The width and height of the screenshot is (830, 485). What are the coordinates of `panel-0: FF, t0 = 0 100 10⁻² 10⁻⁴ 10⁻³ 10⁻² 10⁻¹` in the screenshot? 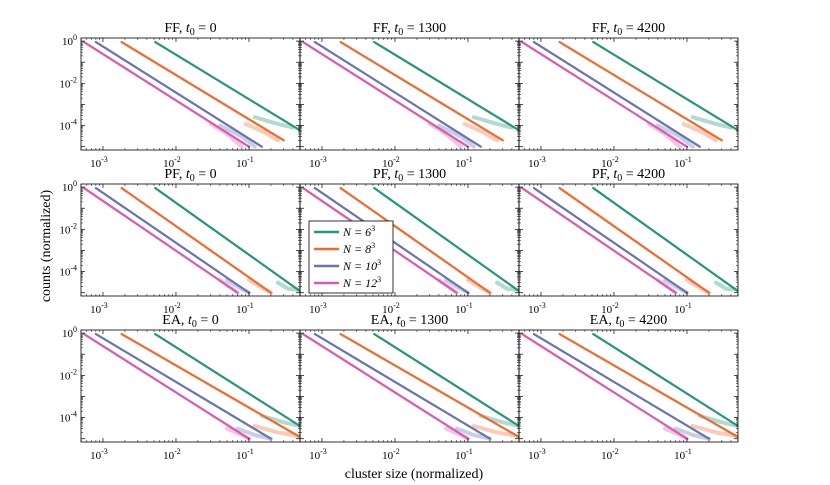 It's located at (180, 95).